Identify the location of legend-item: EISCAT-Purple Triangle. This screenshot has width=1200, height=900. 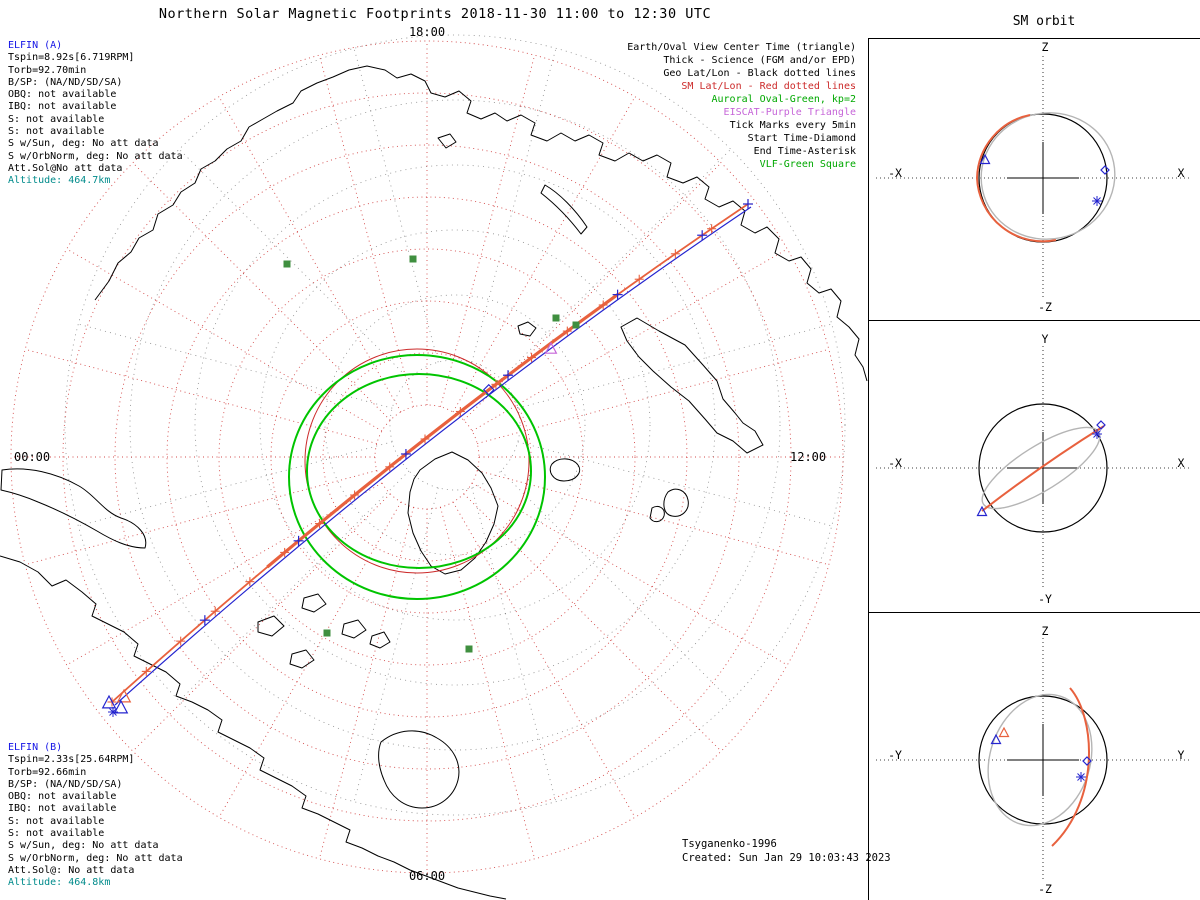
(789, 112).